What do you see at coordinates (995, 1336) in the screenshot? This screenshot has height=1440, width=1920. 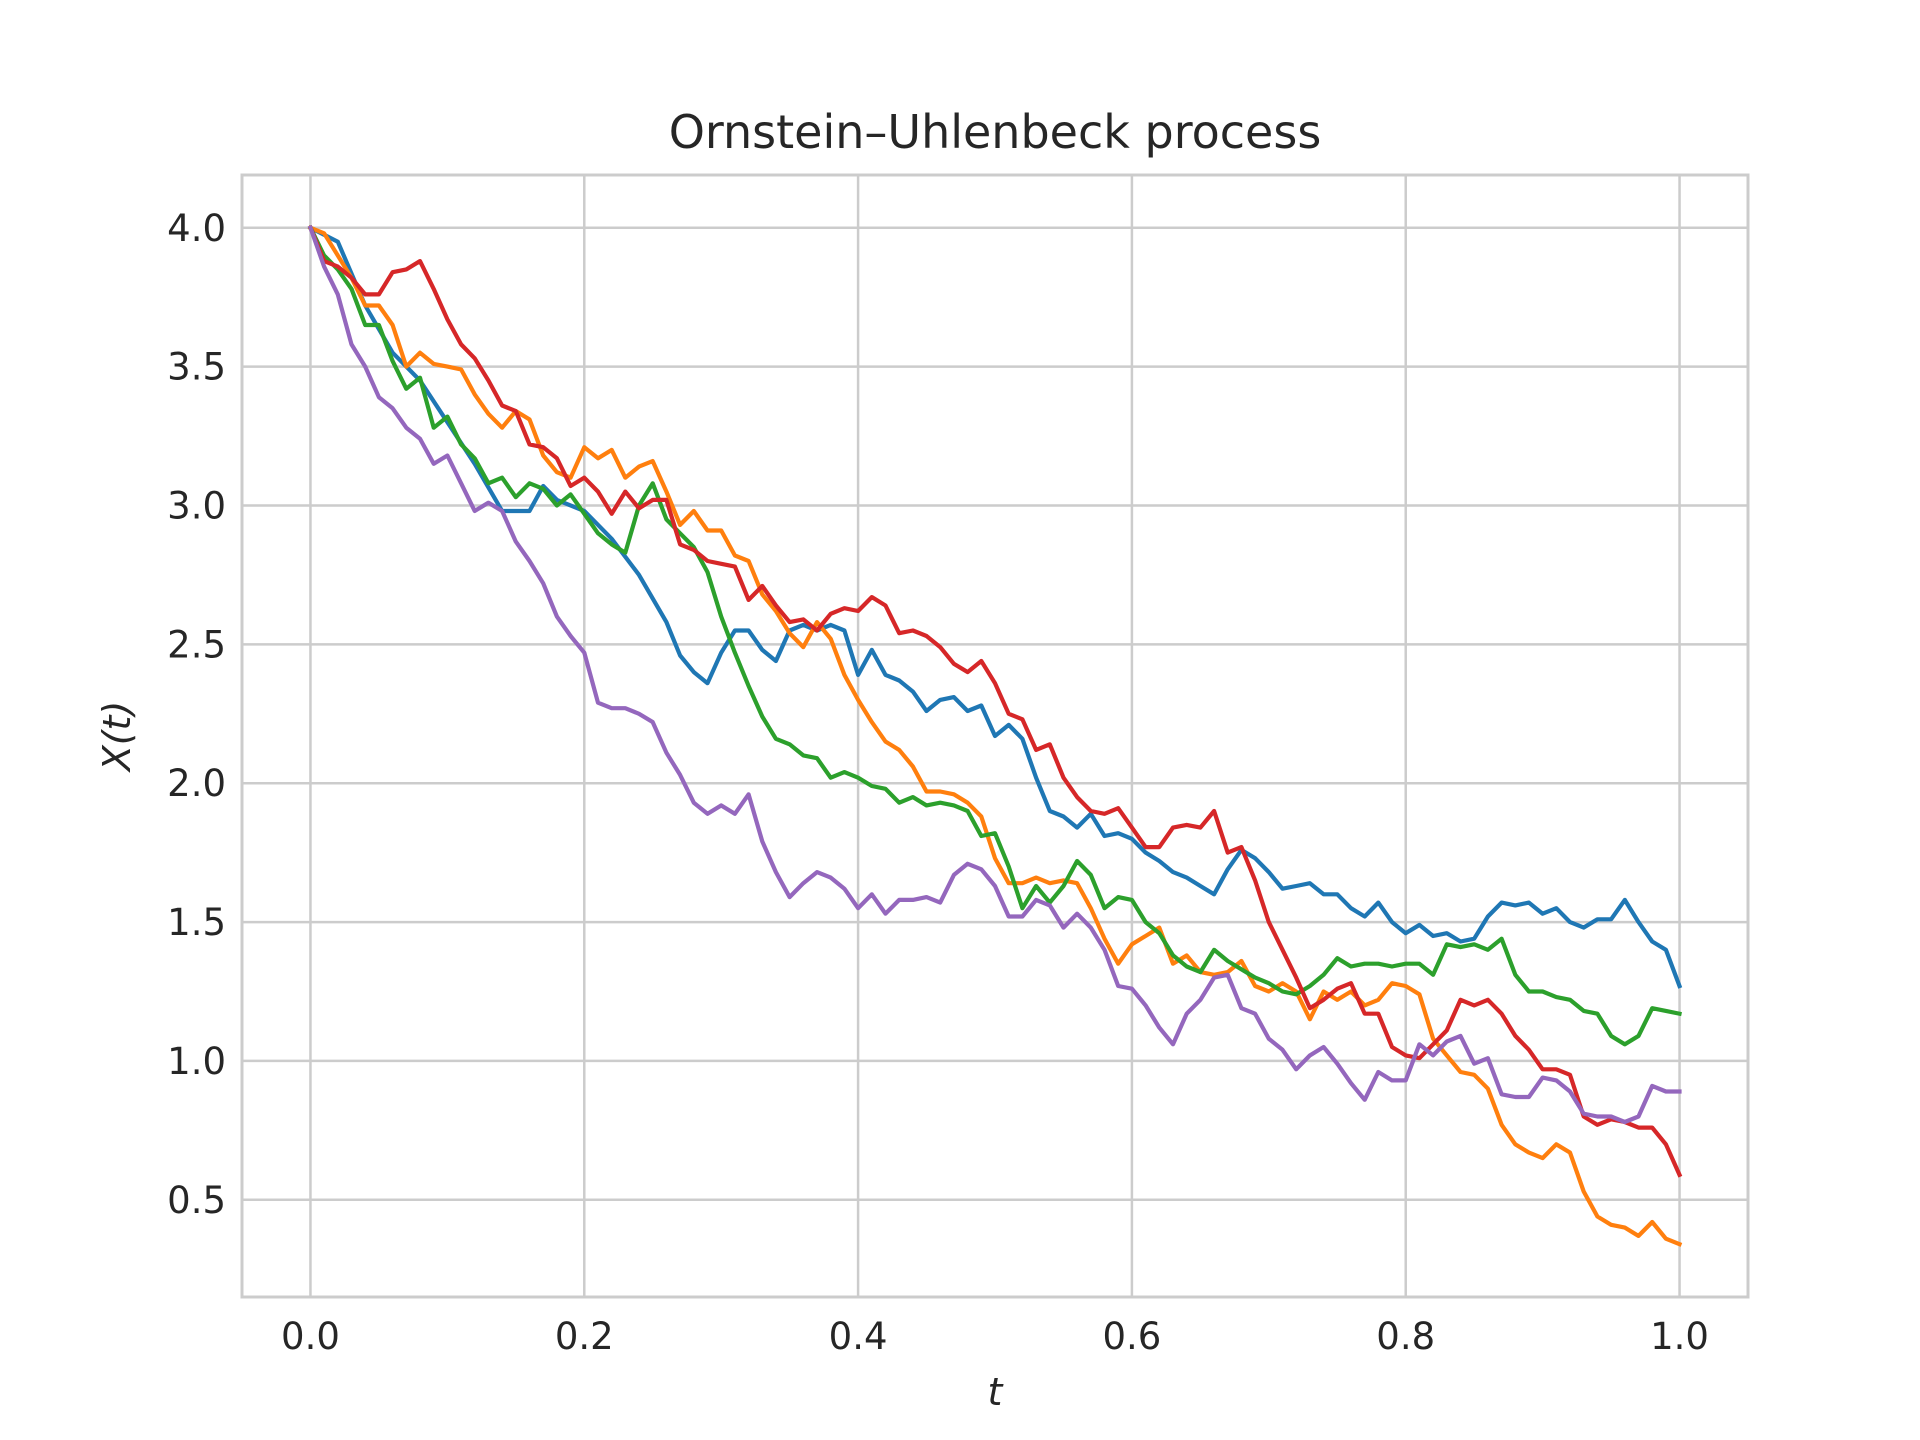 I see `x-tick-labels: 0.0 0.2 0.4 0.6 0.8 1.0` at bounding box center [995, 1336].